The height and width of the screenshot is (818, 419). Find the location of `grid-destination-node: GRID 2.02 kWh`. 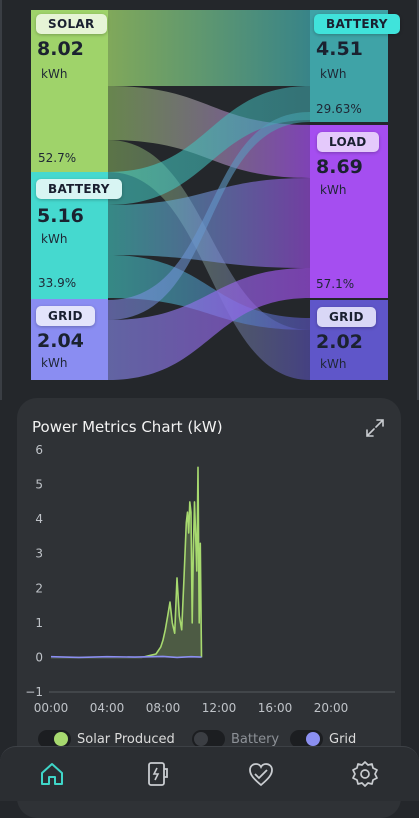

grid-destination-node: GRID 2.02 kWh is located at coordinates (349, 340).